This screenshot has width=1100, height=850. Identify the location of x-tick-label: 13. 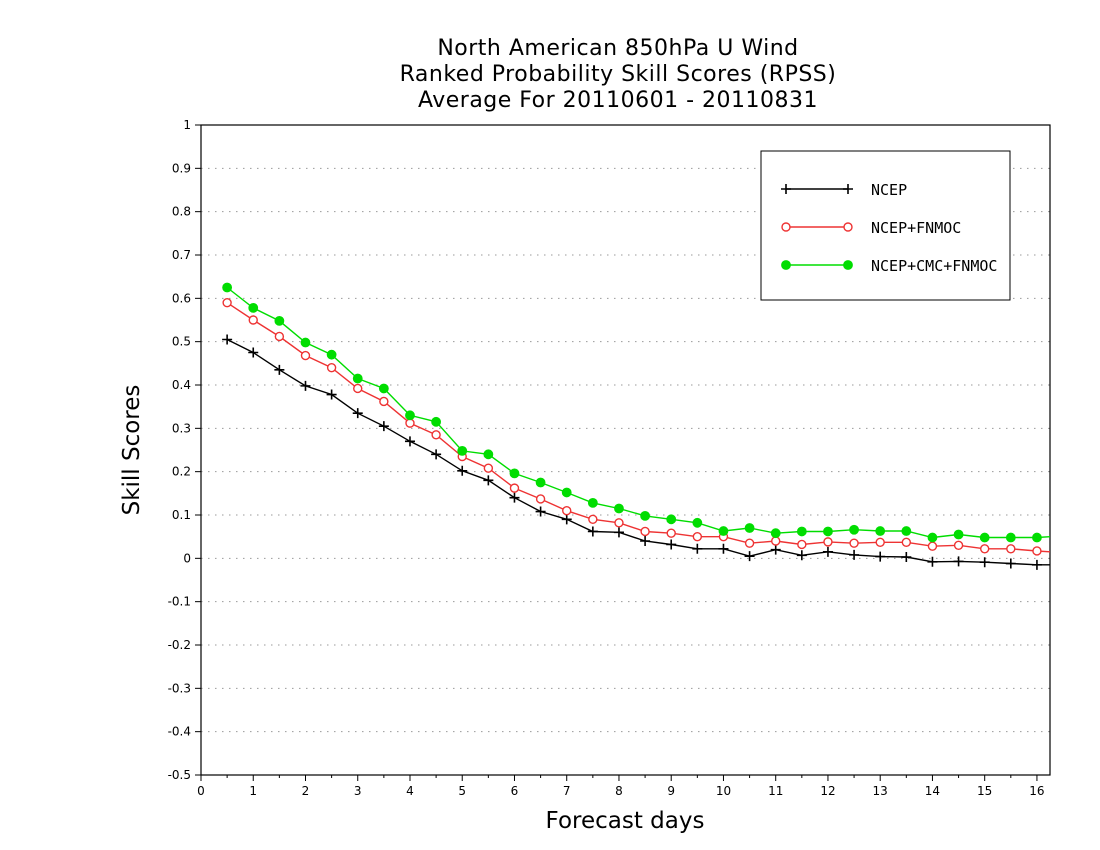
(880, 791).